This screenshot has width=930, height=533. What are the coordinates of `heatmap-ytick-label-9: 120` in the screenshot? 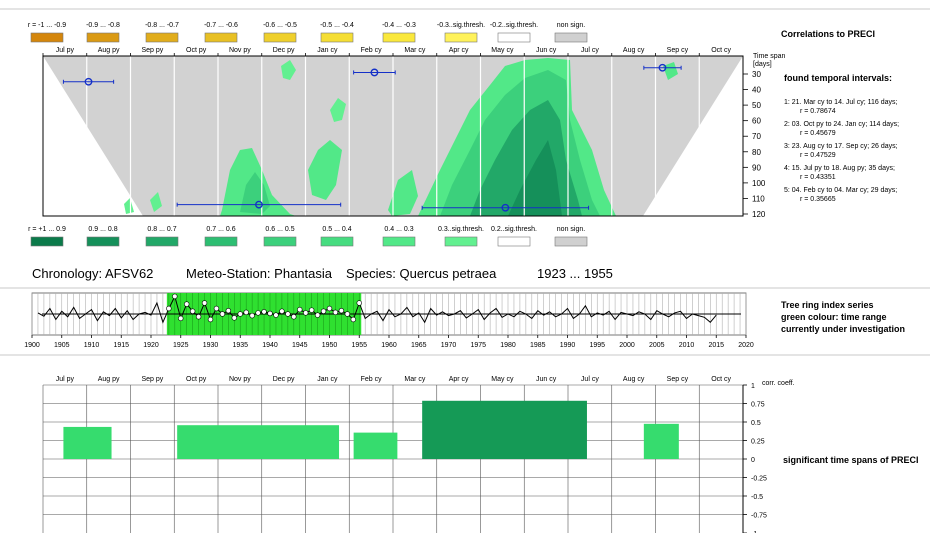 It's located at (759, 214).